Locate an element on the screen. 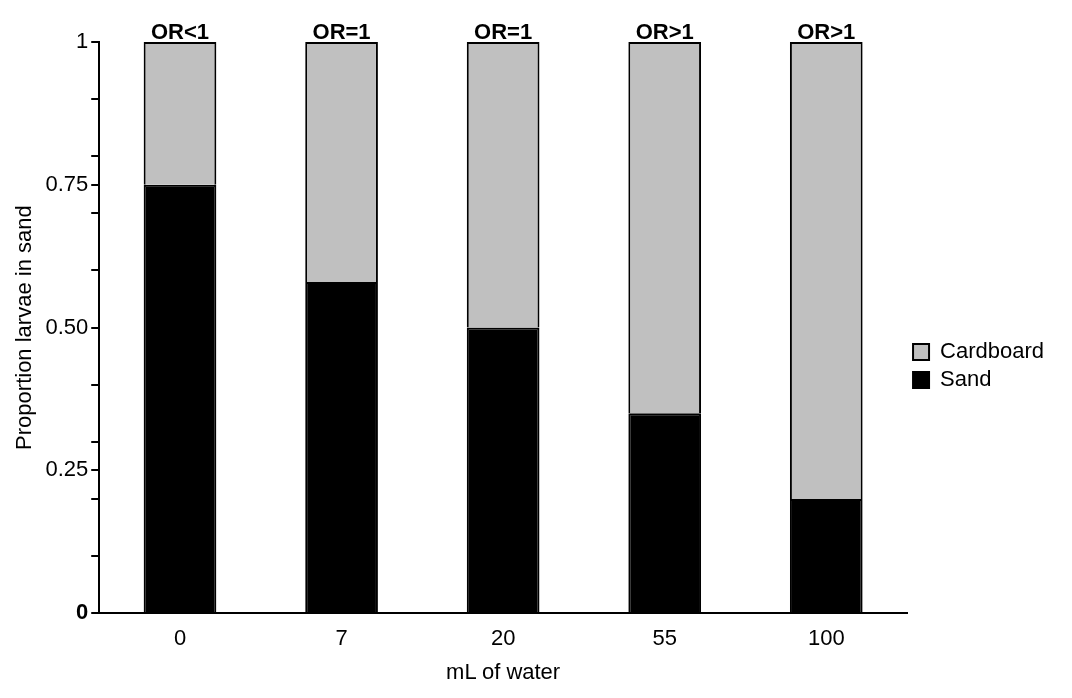 The width and height of the screenshot is (1072, 698). y-tick-label: 0.50 is located at coordinates (67, 326).